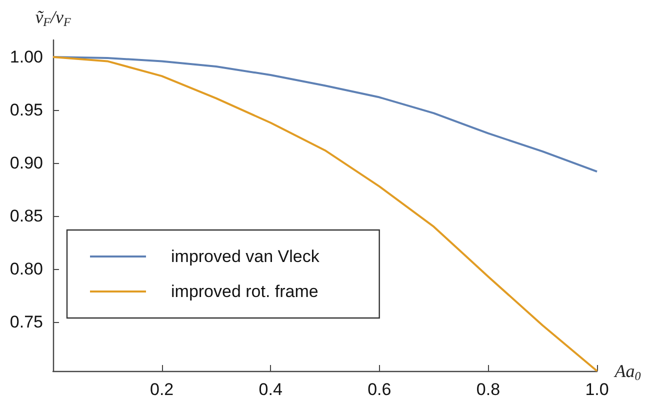  Describe the element at coordinates (26, 216) in the screenshot. I see `y-tick-label: 0.85` at that location.